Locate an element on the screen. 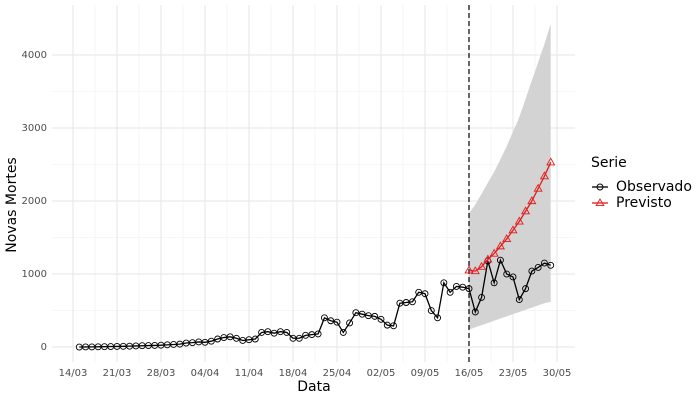 The height and width of the screenshot is (400, 700). x-tick-label: 09/05 is located at coordinates (425, 373).